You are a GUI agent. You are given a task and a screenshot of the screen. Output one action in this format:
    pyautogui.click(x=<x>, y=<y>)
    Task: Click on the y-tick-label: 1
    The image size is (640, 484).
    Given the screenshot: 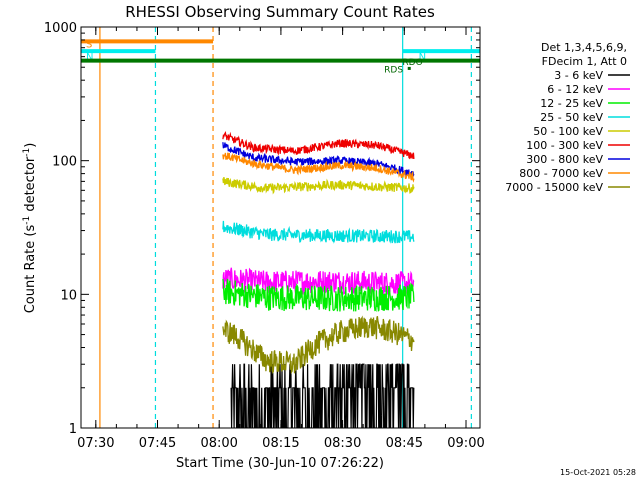 What is the action you would take?
    pyautogui.click(x=73, y=429)
    